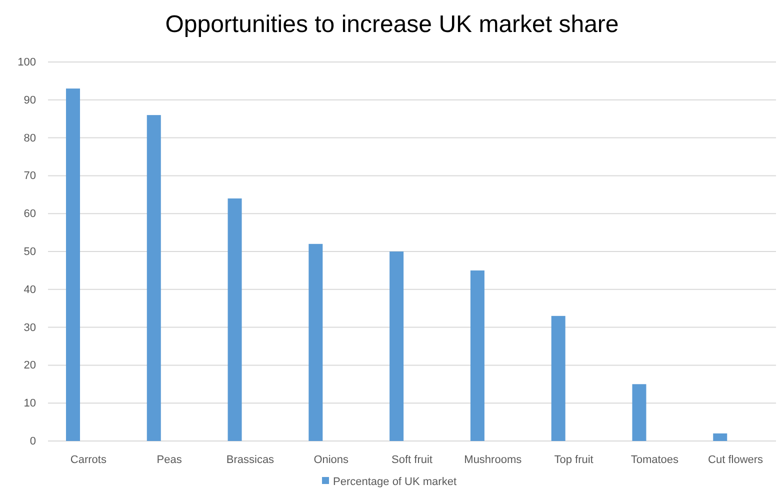  I want to click on x-tick-label: Mushrooms, so click(493, 460).